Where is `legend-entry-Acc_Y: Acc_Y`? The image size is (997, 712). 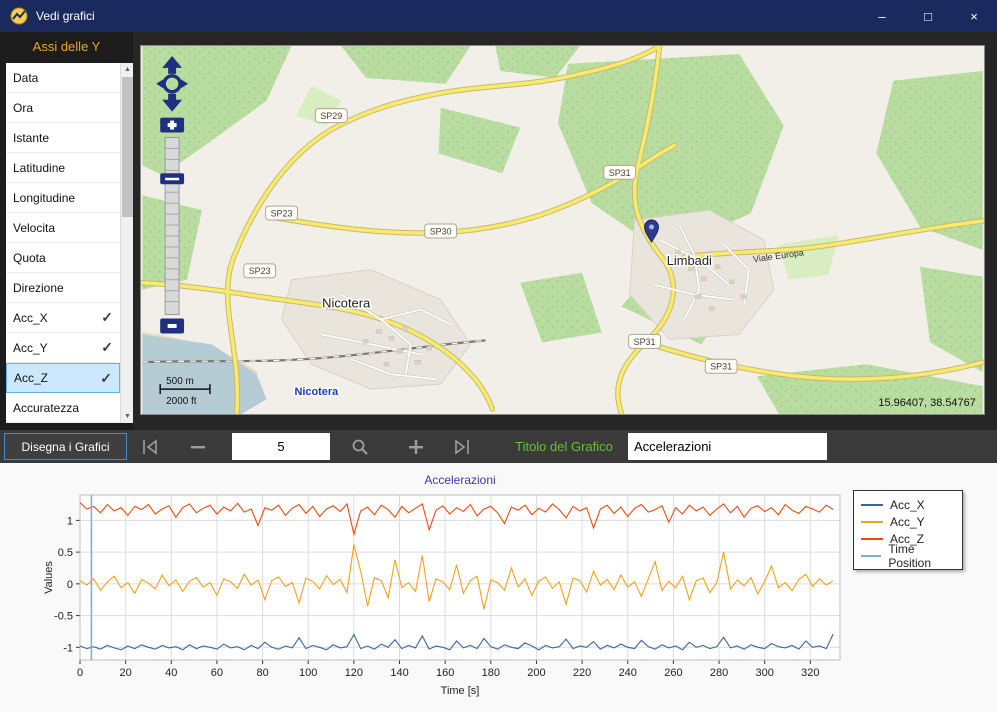
legend-entry-Acc_Y: Acc_Y is located at coordinates (908, 521).